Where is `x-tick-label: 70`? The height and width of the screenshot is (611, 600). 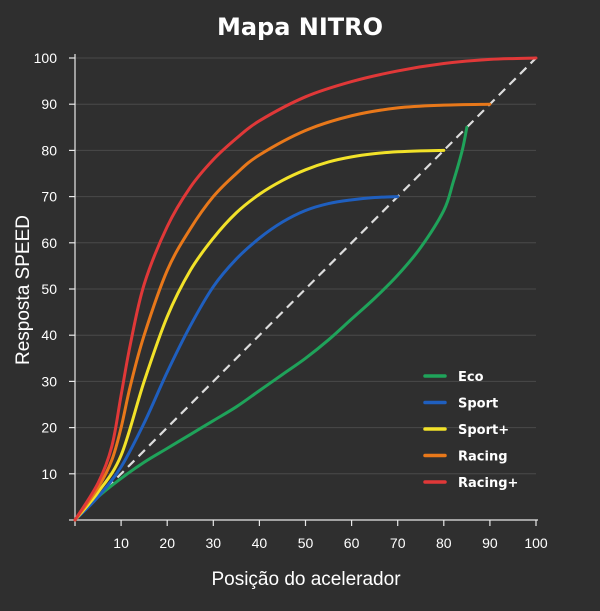 x-tick-label: 70 is located at coordinates (398, 543).